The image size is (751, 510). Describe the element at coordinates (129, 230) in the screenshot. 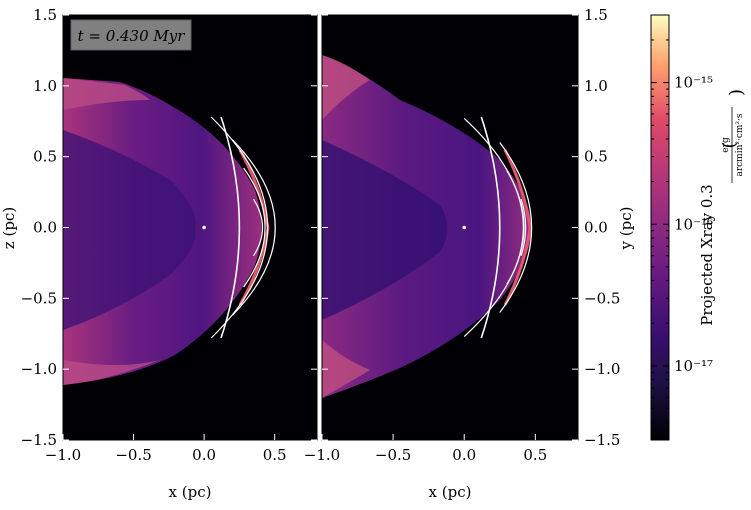

I see `bubble-inner-left` at that location.